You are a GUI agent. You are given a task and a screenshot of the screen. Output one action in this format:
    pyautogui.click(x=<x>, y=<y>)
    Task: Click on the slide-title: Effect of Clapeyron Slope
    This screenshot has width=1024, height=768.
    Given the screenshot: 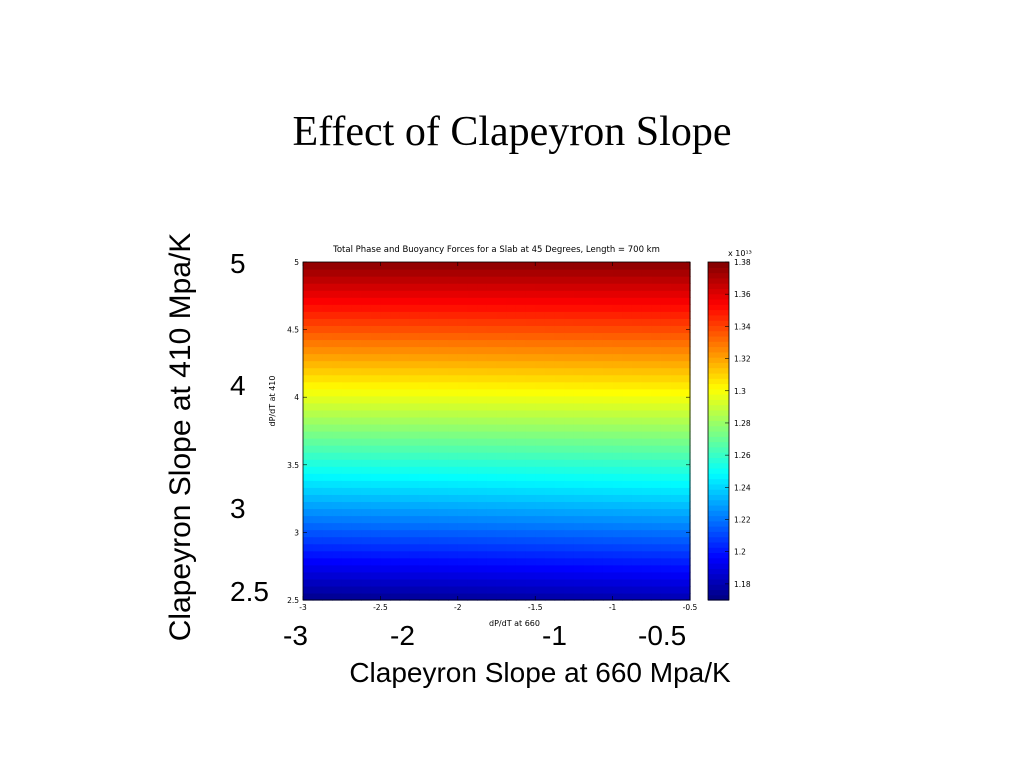 What is the action you would take?
    pyautogui.click(x=512, y=132)
    